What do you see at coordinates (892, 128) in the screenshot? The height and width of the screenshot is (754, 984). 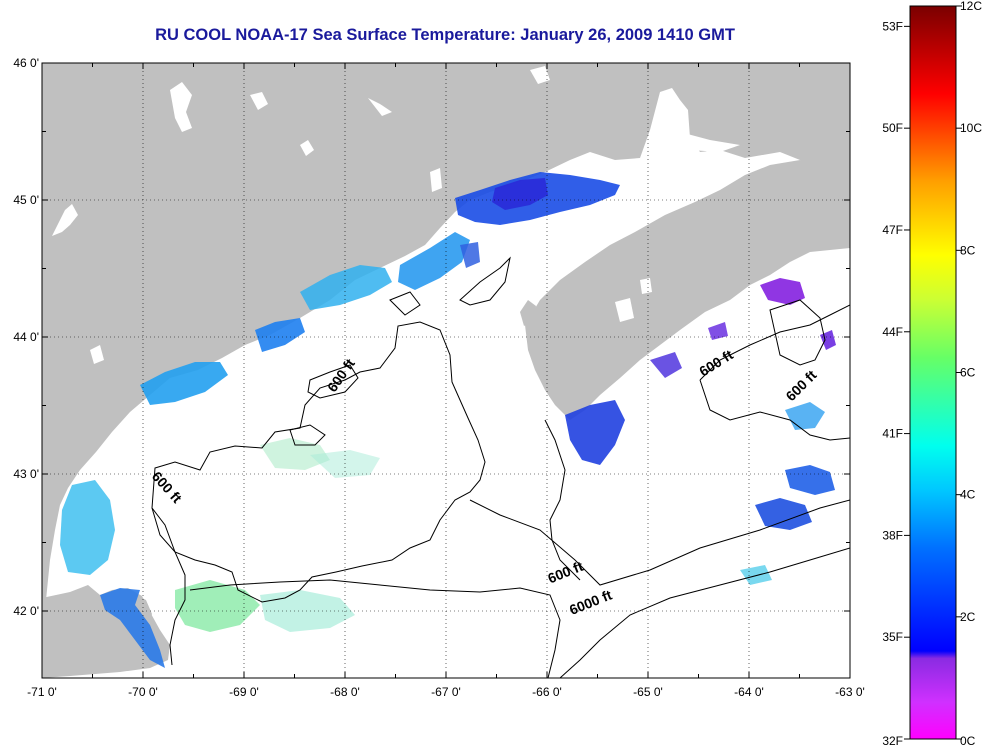 I see `colorbar-f-label: 50F` at bounding box center [892, 128].